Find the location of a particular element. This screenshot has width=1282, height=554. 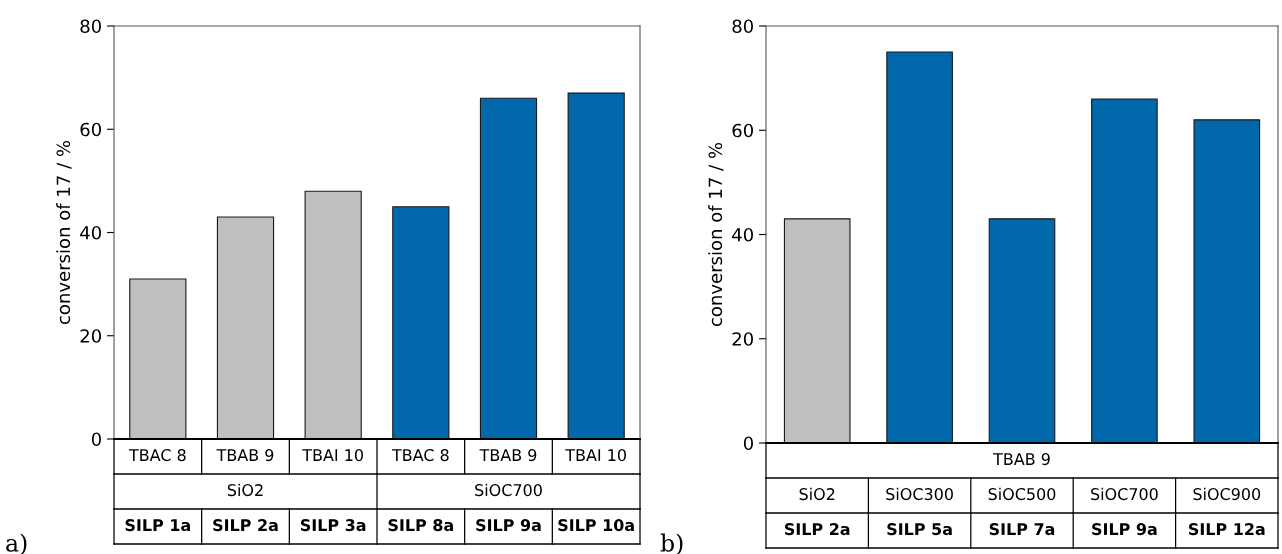

x-tick-label: SiOC900 is located at coordinates (1227, 494).